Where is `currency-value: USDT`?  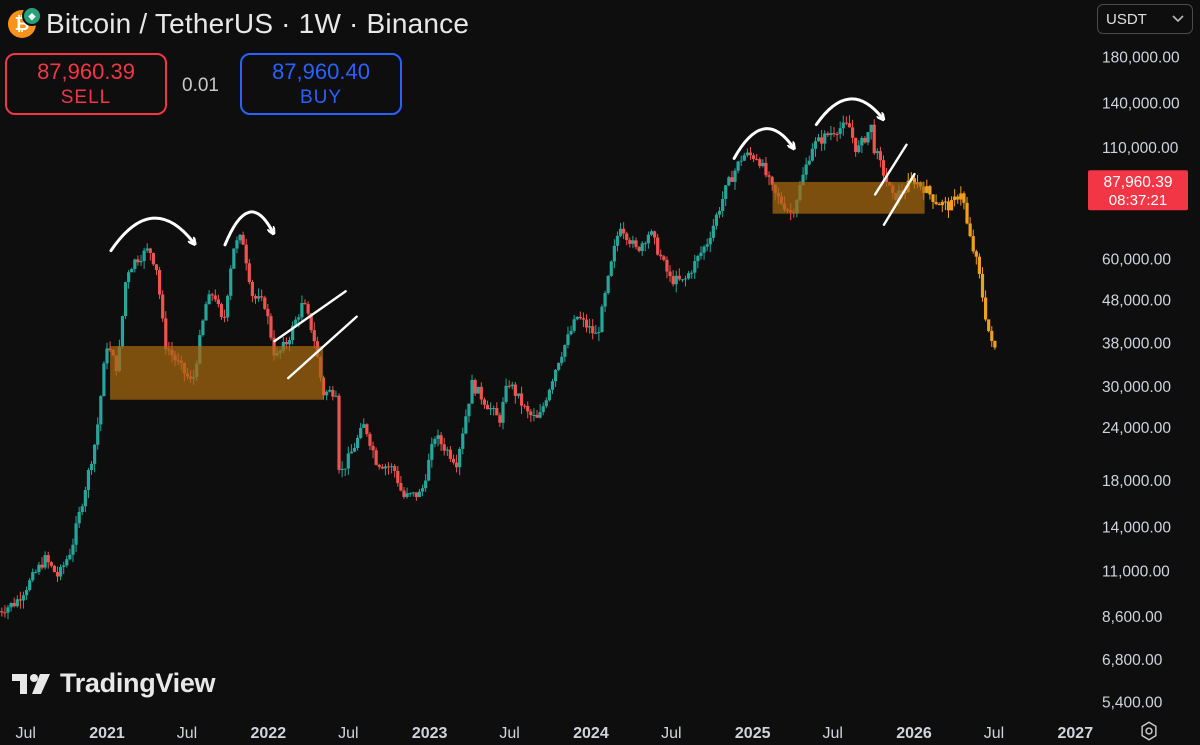
currency-value: USDT is located at coordinates (1126, 19).